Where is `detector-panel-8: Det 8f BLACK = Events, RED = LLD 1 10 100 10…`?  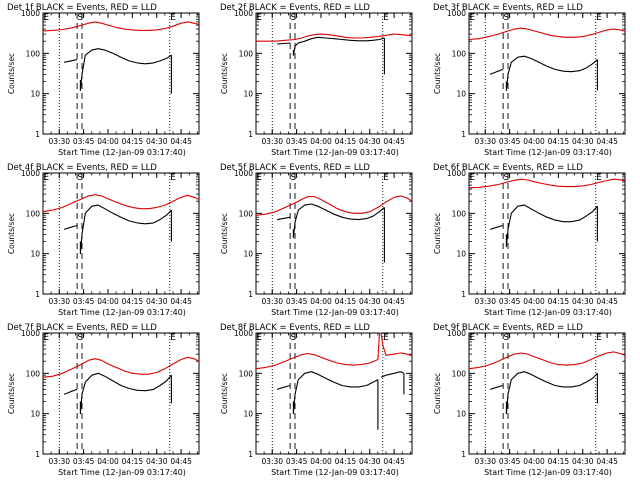
detector-panel-8: Det 8f BLACK = Events, RED = LLD 1 10 100 10… is located at coordinates (316, 400).